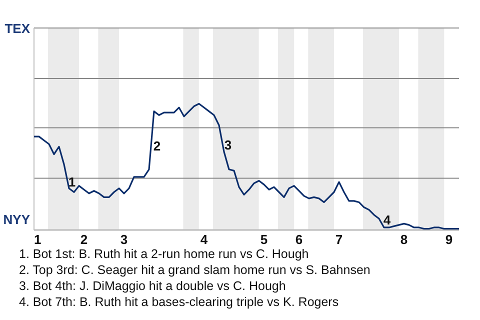 The height and width of the screenshot is (320, 480). Describe the element at coordinates (204, 239) in the screenshot. I see `x-tick-label: 4` at that location.